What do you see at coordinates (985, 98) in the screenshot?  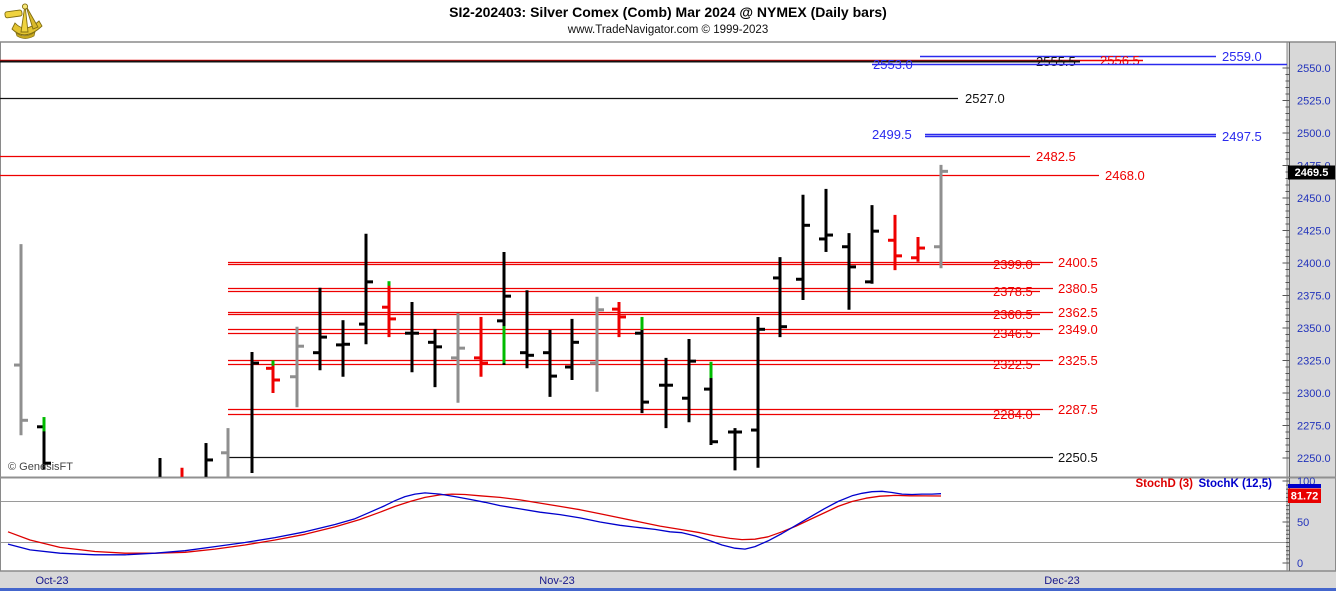 I see `level-label: 2527.0` at bounding box center [985, 98].